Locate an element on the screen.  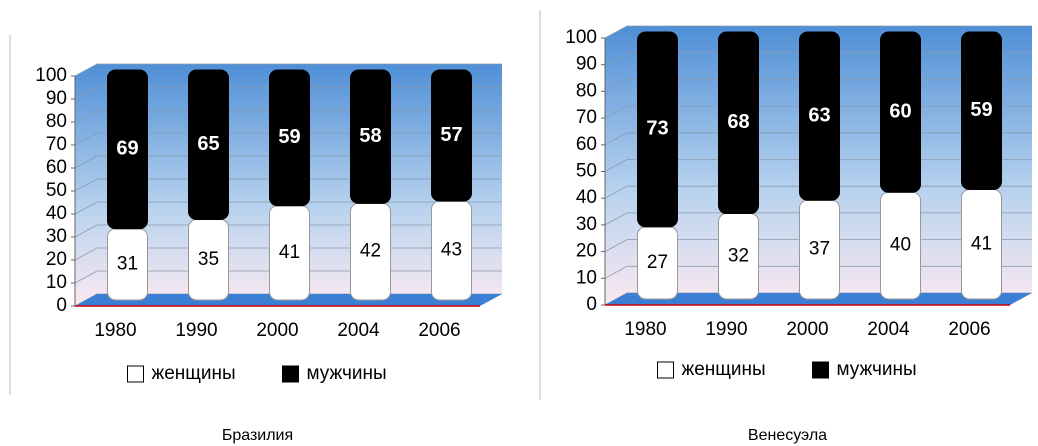
data-label: 57 is located at coordinates (451, 135).